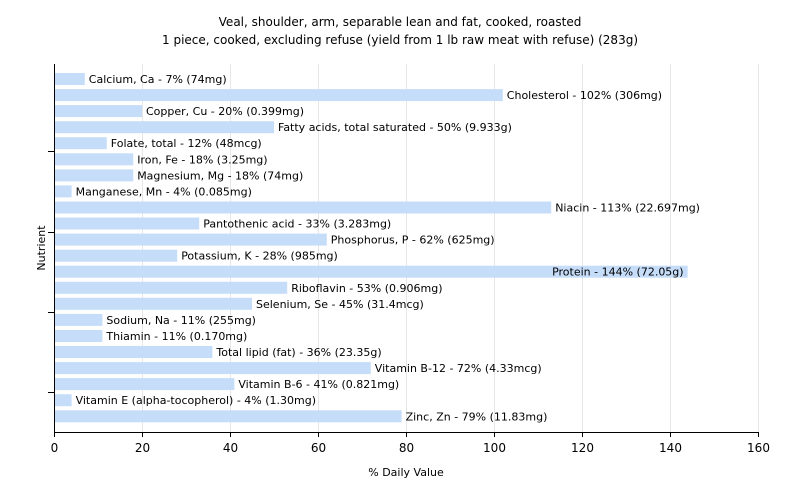  I want to click on bar-label: Thiamin - 11% (0.170mg), so click(176, 336).